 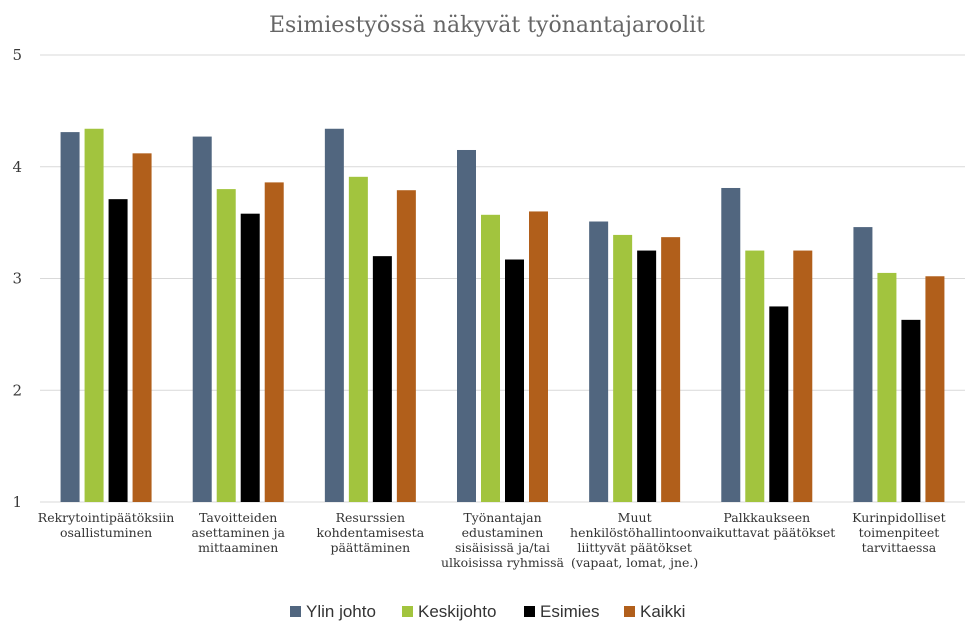 I want to click on category-label-line: kohdentamisesta, so click(x=371, y=532).